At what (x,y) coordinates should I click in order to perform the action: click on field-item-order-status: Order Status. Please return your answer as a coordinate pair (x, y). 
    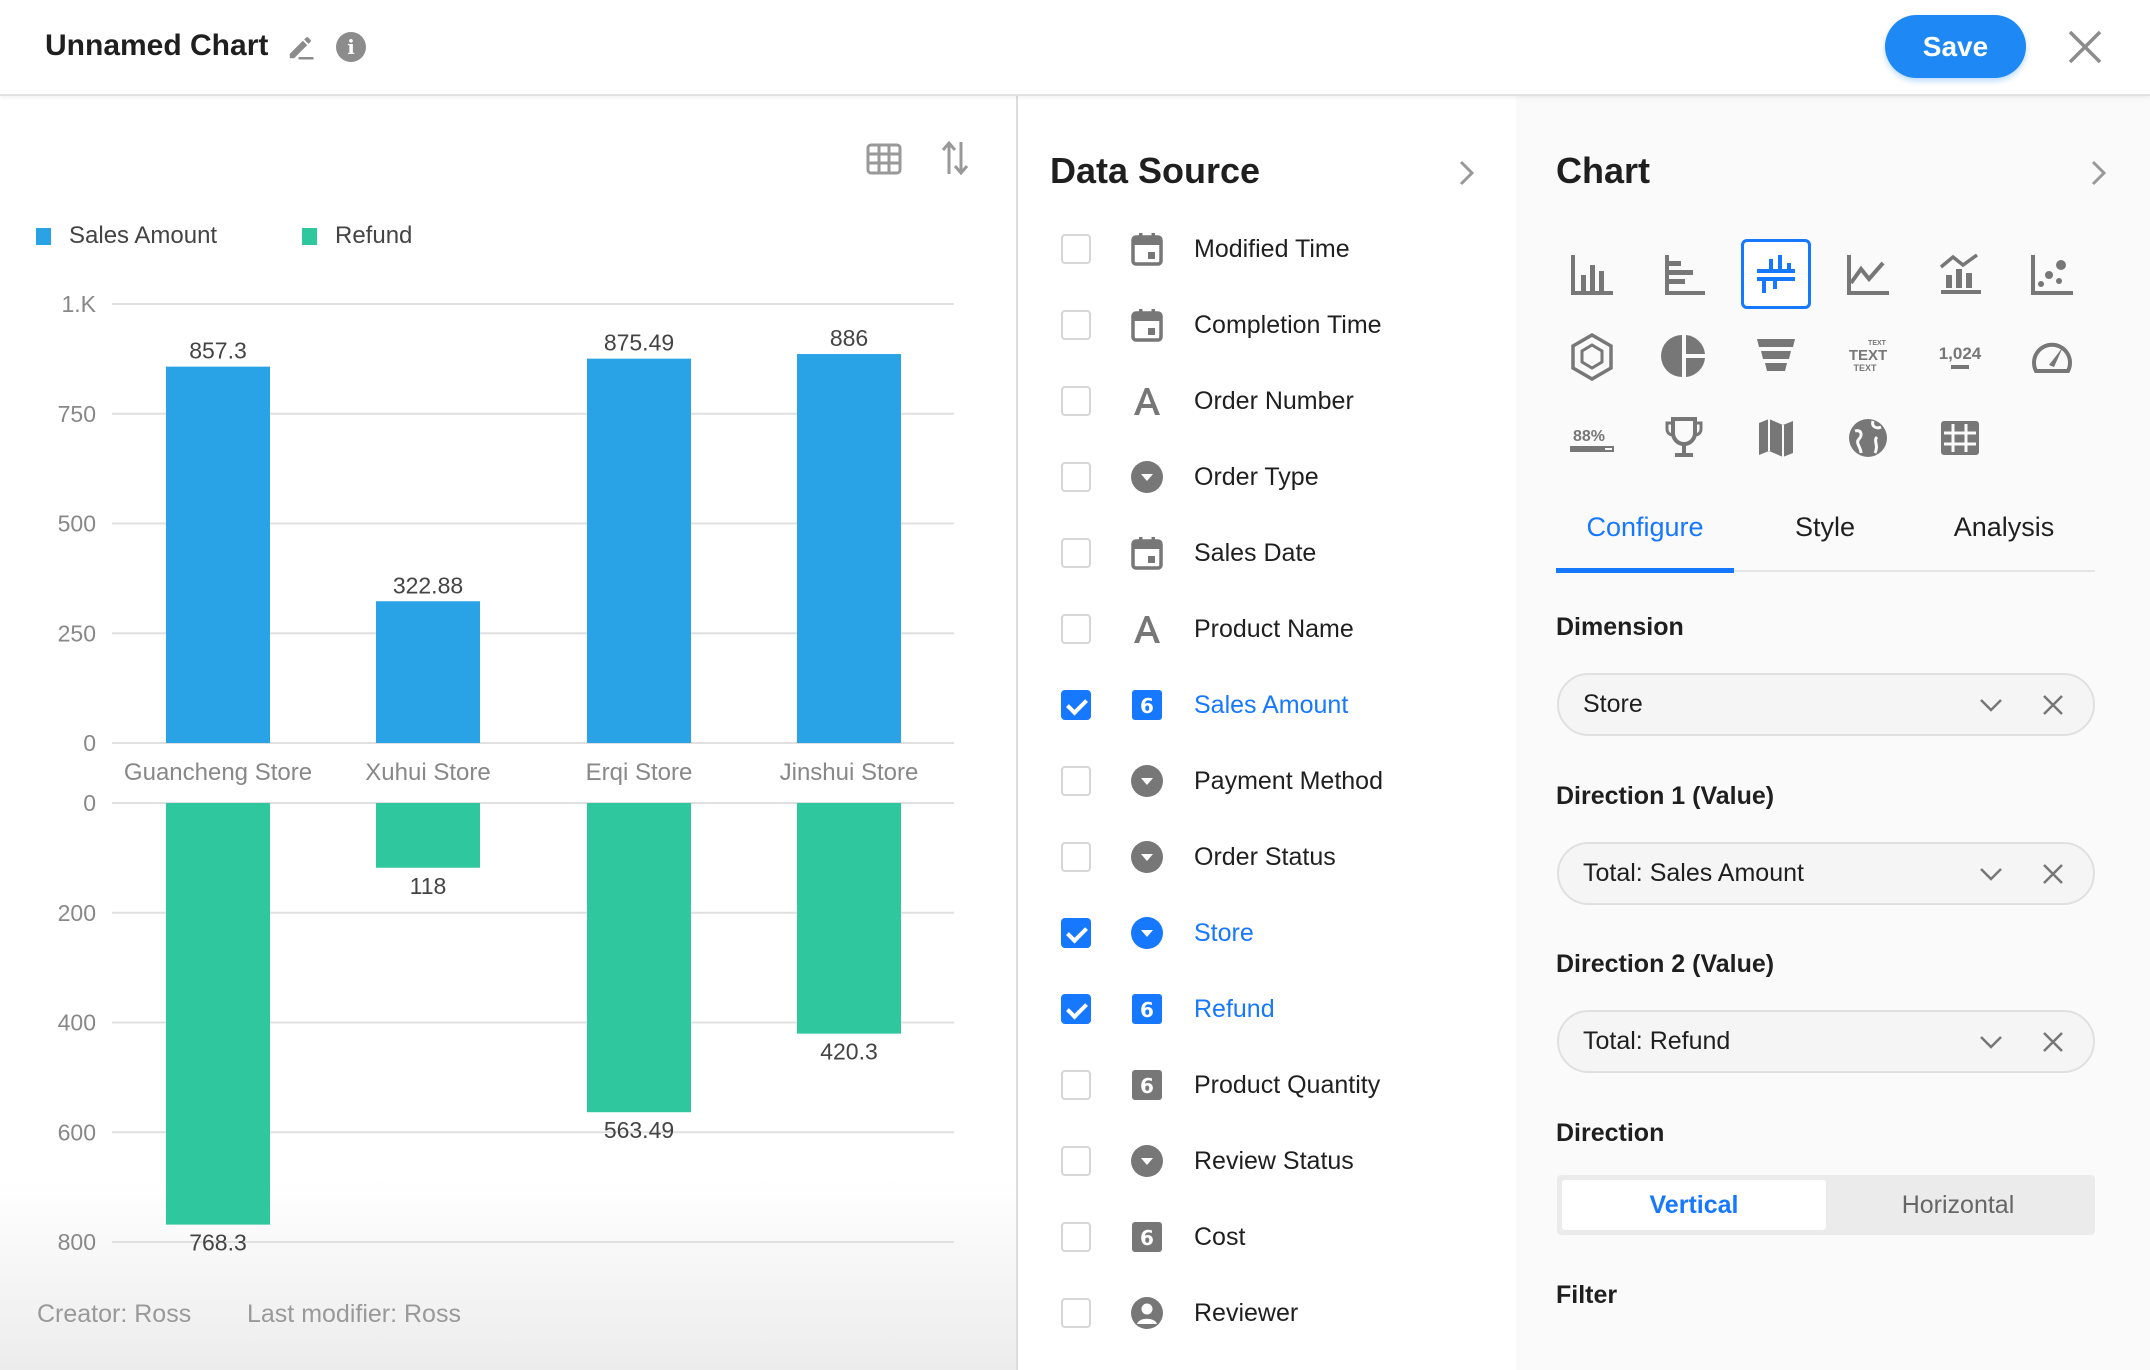
    Looking at the image, I should click on (1198, 857).